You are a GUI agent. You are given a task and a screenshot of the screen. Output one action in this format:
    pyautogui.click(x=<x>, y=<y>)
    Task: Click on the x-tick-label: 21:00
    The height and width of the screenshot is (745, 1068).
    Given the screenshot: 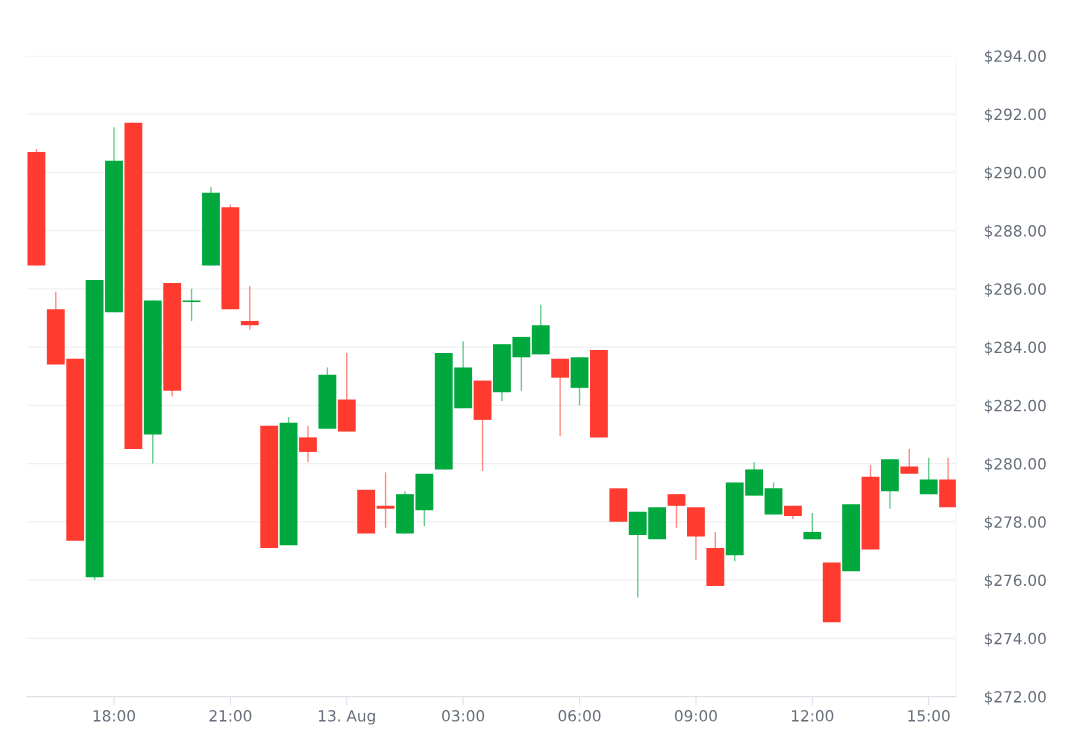 What is the action you would take?
    pyautogui.click(x=230, y=716)
    